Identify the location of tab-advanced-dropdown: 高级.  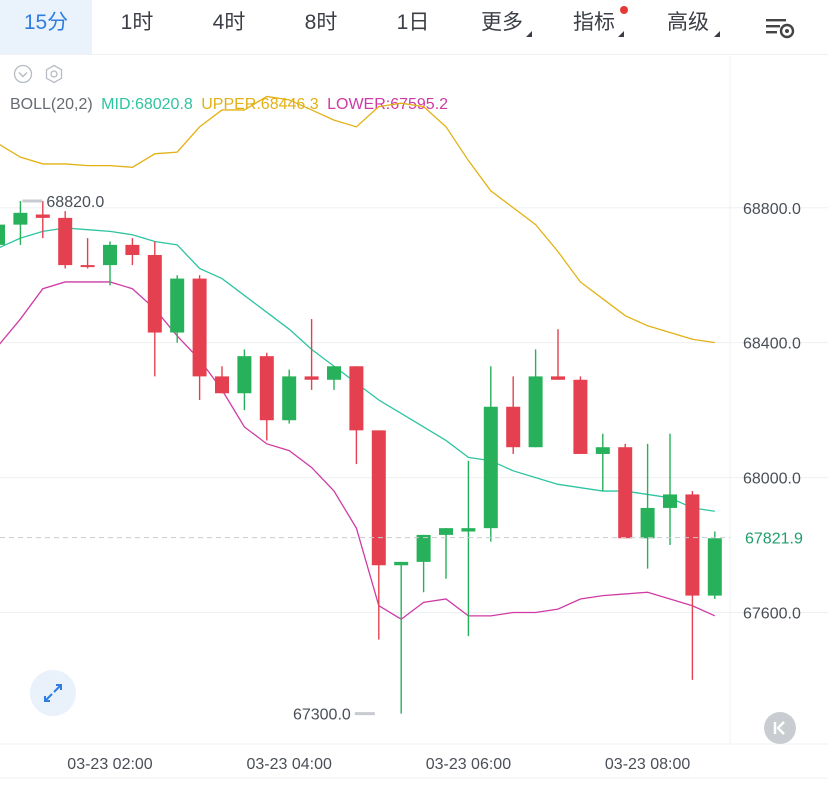
(689, 27).